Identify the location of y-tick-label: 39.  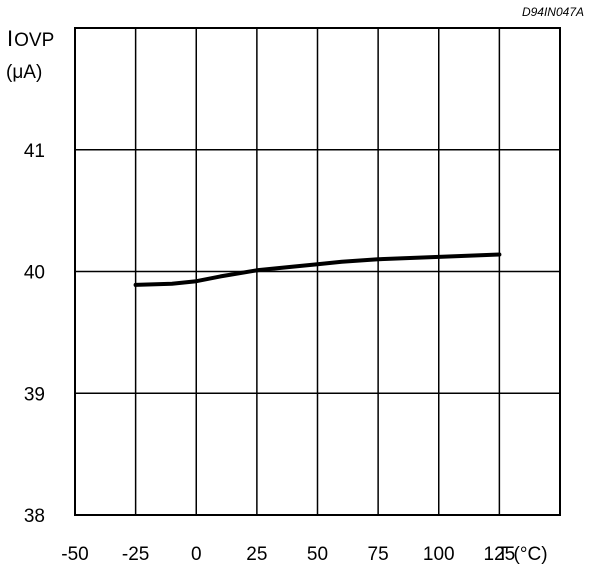
(34, 394).